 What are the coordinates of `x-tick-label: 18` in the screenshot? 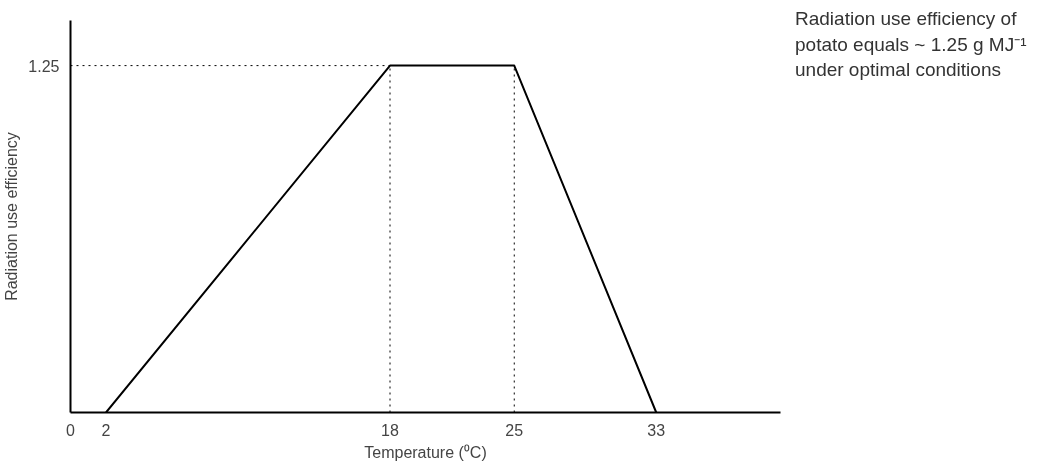 It's located at (390, 430).